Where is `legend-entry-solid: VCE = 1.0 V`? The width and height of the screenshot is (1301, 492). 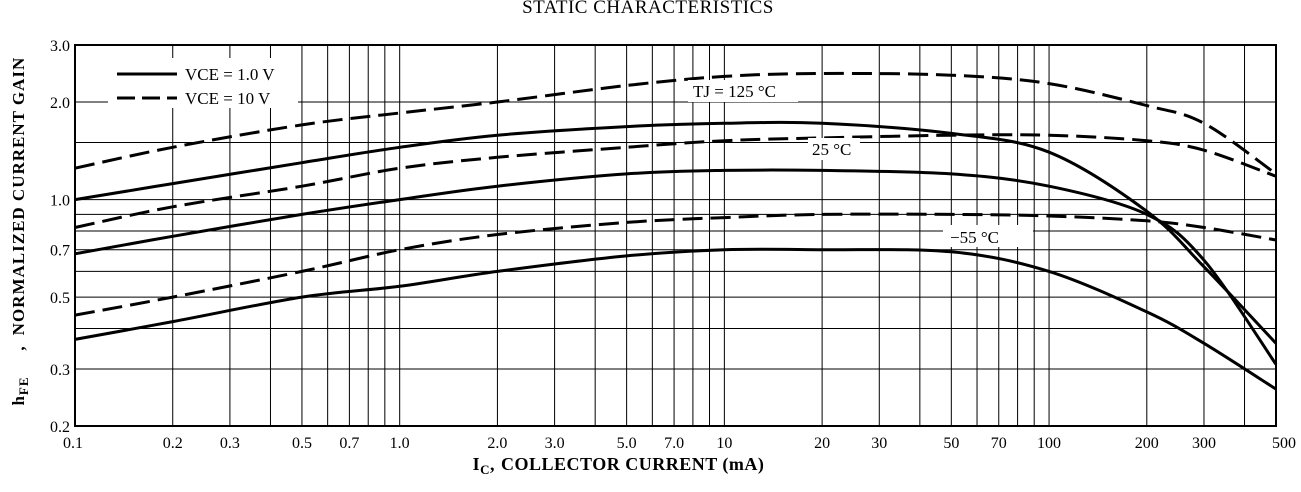 legend-entry-solid: VCE = 1.0 V is located at coordinates (230, 74).